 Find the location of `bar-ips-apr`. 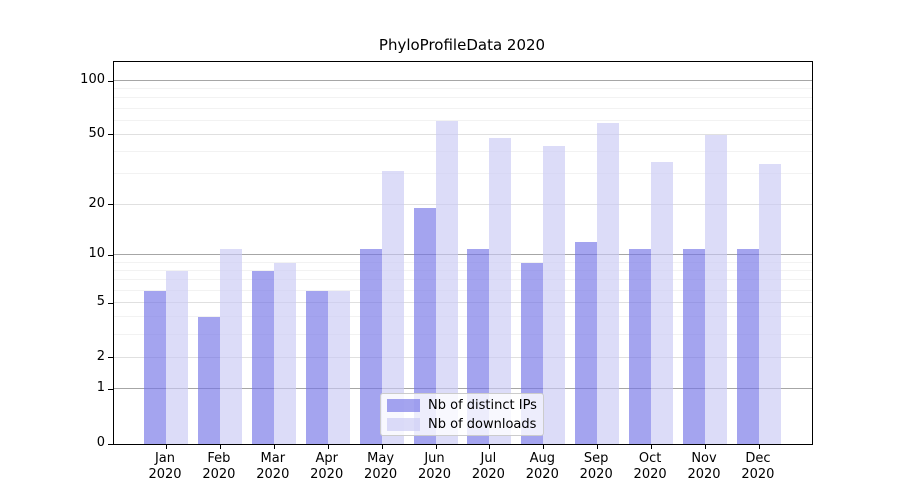

bar-ips-apr is located at coordinates (316, 367).